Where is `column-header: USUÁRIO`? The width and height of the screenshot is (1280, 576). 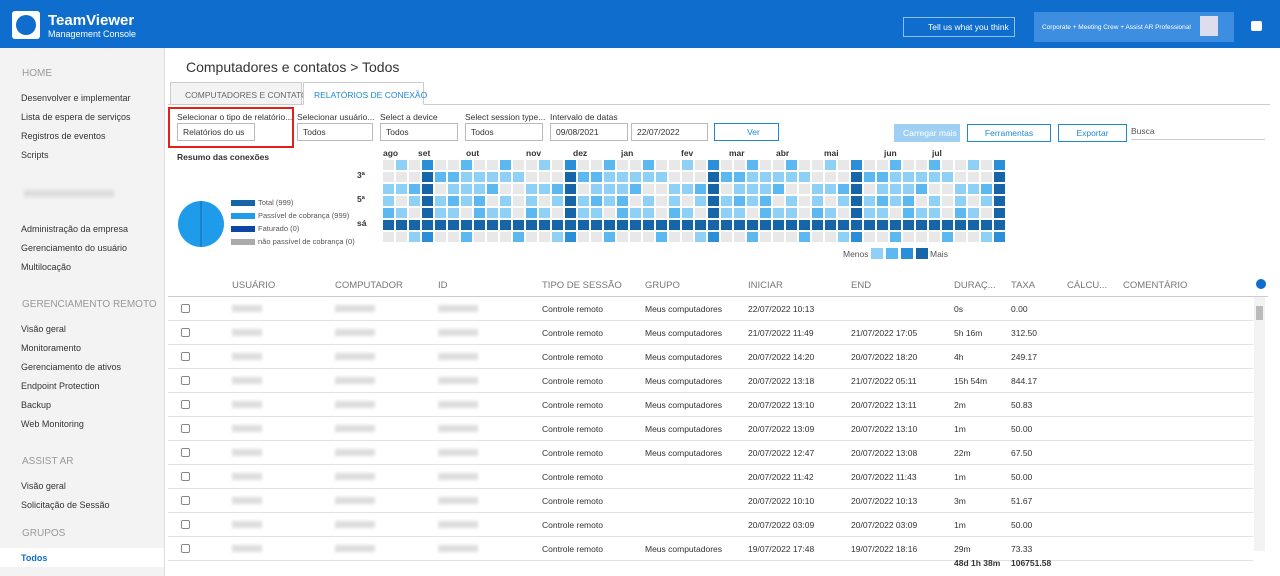
column-header: USUÁRIO is located at coordinates (254, 285).